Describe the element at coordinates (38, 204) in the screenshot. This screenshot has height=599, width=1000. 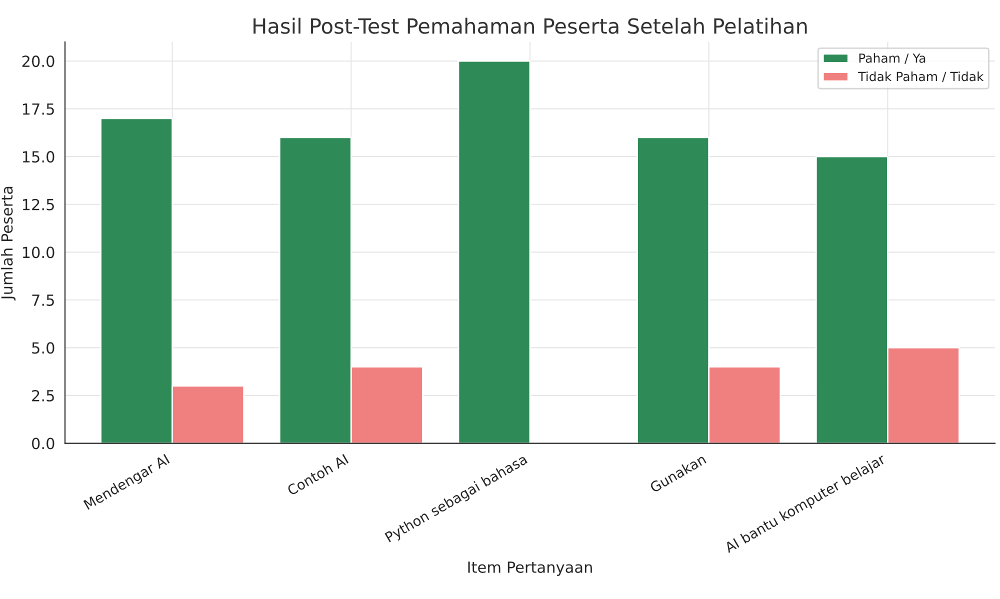
I see `y-tick-label: 12.5` at that location.